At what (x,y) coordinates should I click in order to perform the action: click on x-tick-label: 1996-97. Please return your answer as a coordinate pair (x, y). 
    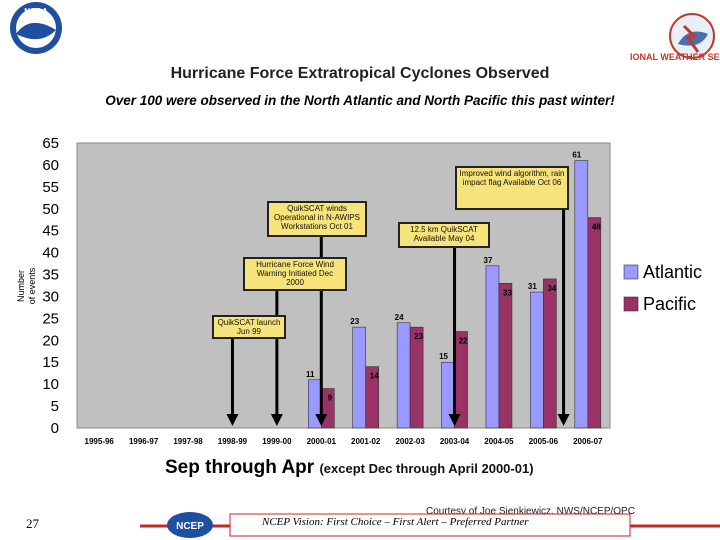
    Looking at the image, I should click on (144, 441).